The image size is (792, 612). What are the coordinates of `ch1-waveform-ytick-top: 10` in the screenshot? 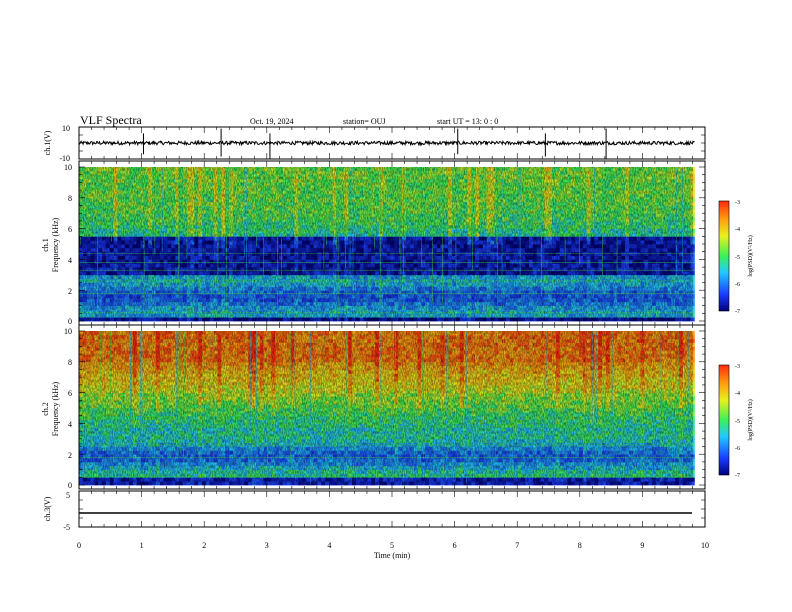 It's located at (66, 128).